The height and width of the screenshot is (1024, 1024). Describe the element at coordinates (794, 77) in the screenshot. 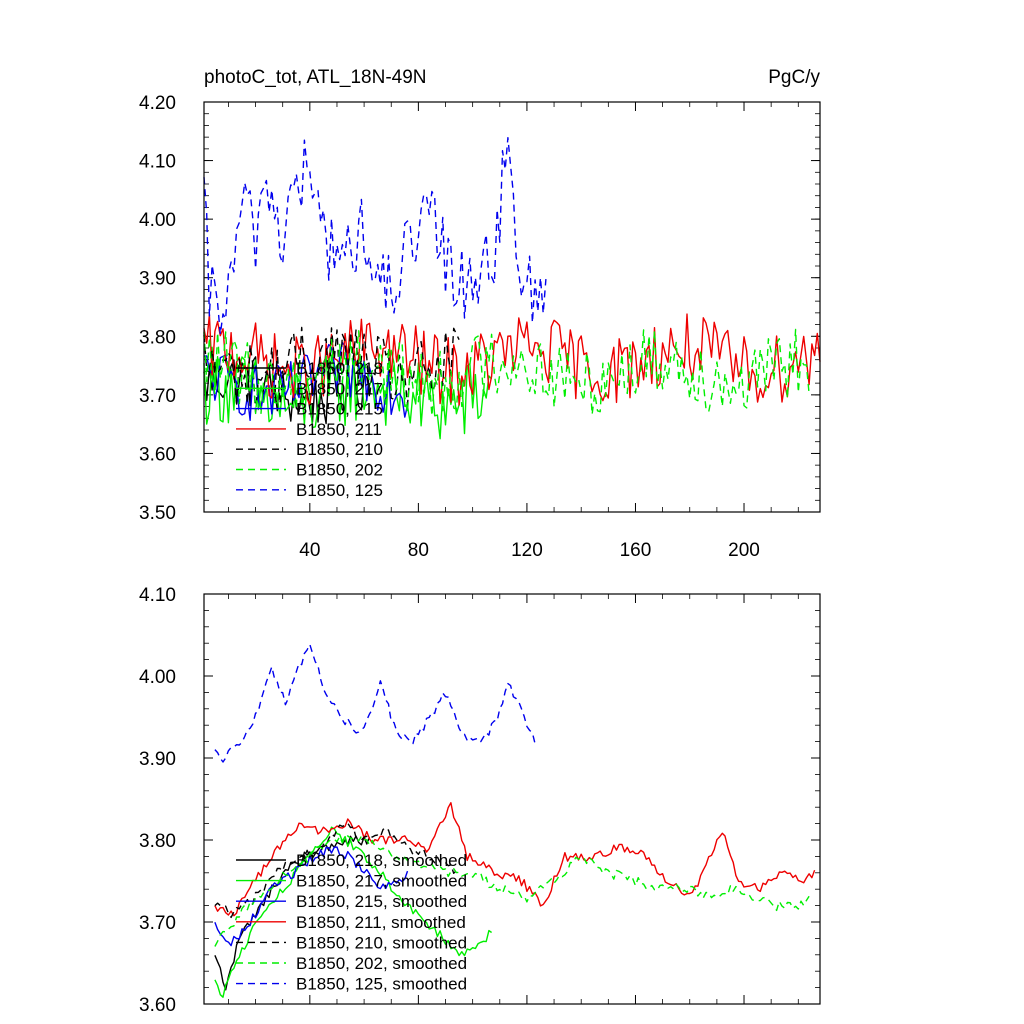

I see `chart-units: PgC/y` at that location.